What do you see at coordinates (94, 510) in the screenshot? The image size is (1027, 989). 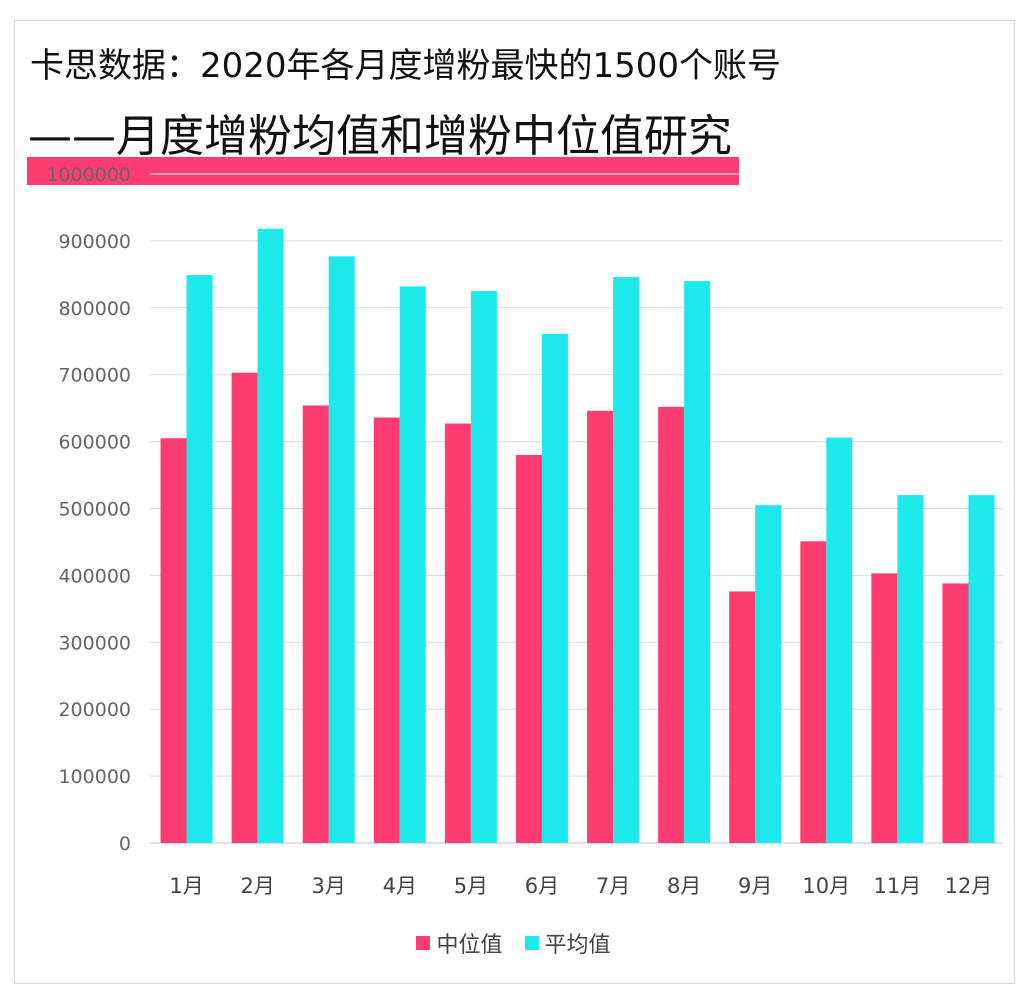 I see `y-tick-label: 500000` at bounding box center [94, 510].